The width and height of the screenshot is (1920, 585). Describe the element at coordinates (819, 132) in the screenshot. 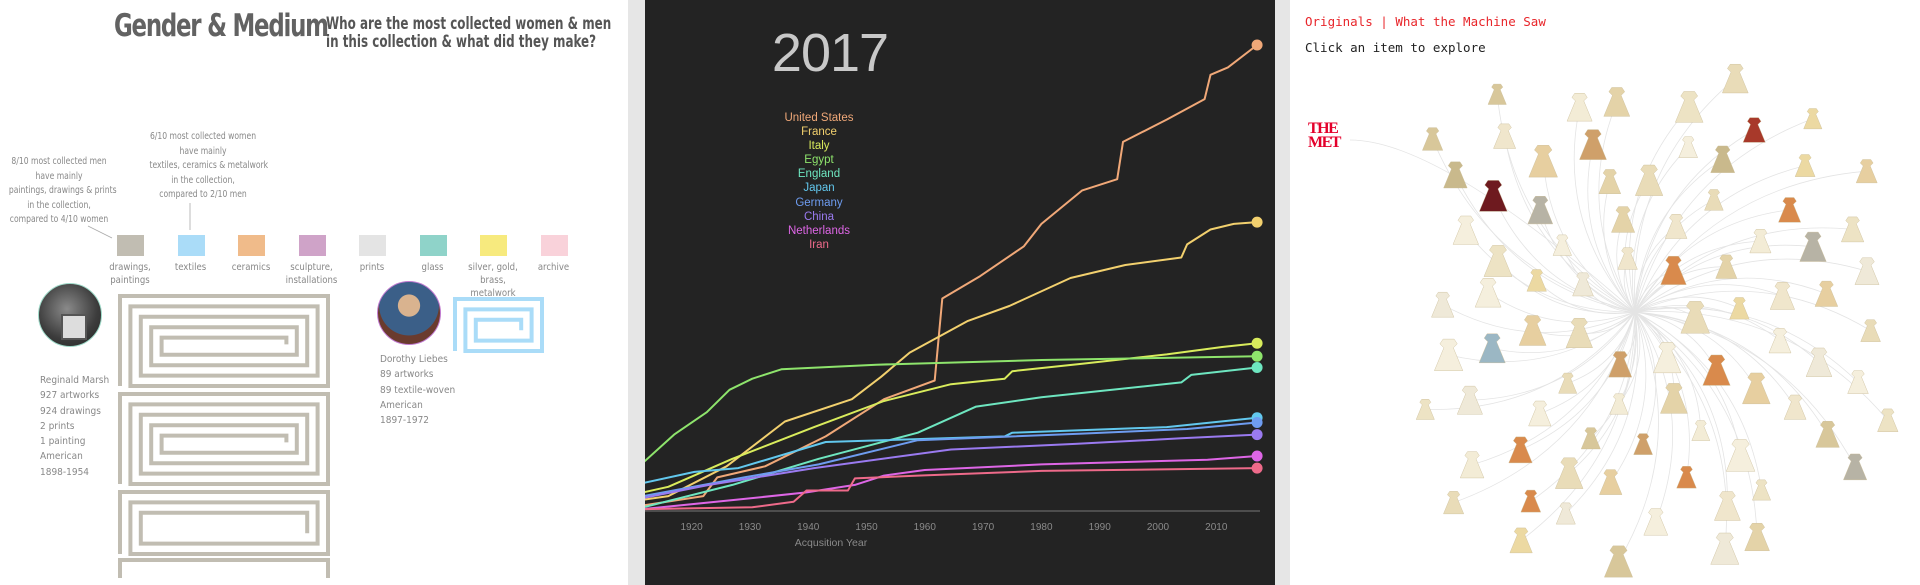

I see `legend-item: France` at that location.